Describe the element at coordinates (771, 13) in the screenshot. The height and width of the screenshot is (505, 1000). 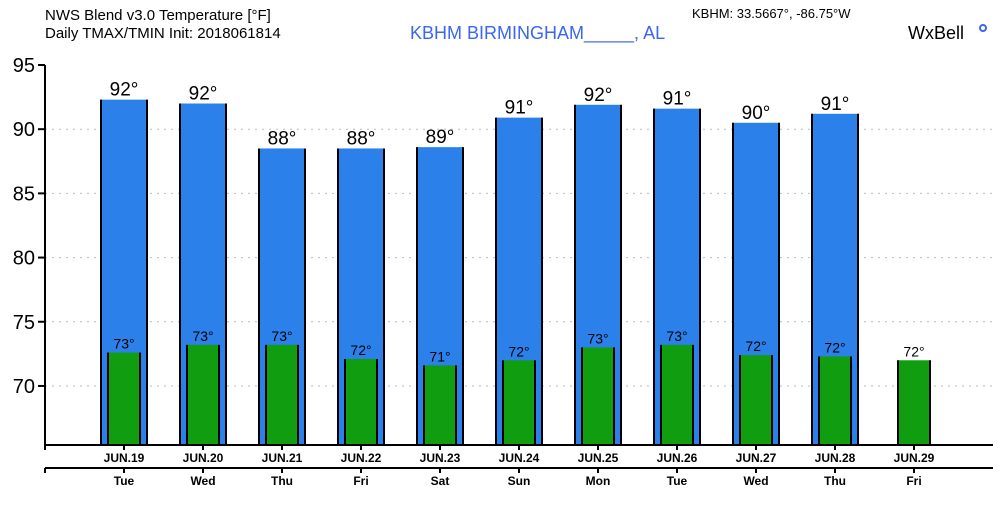
I see `station-coords: KBHM: 33.5667°, -86.75°W` at that location.